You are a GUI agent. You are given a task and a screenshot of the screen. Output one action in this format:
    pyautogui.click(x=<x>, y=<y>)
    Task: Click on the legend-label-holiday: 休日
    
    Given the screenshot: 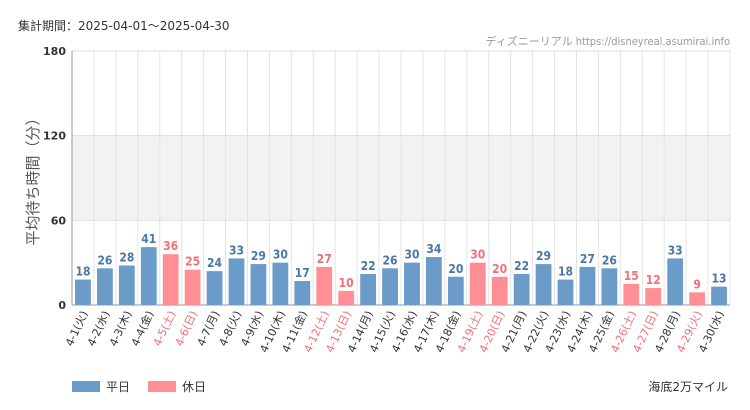 What is the action you would take?
    pyautogui.click(x=194, y=387)
    